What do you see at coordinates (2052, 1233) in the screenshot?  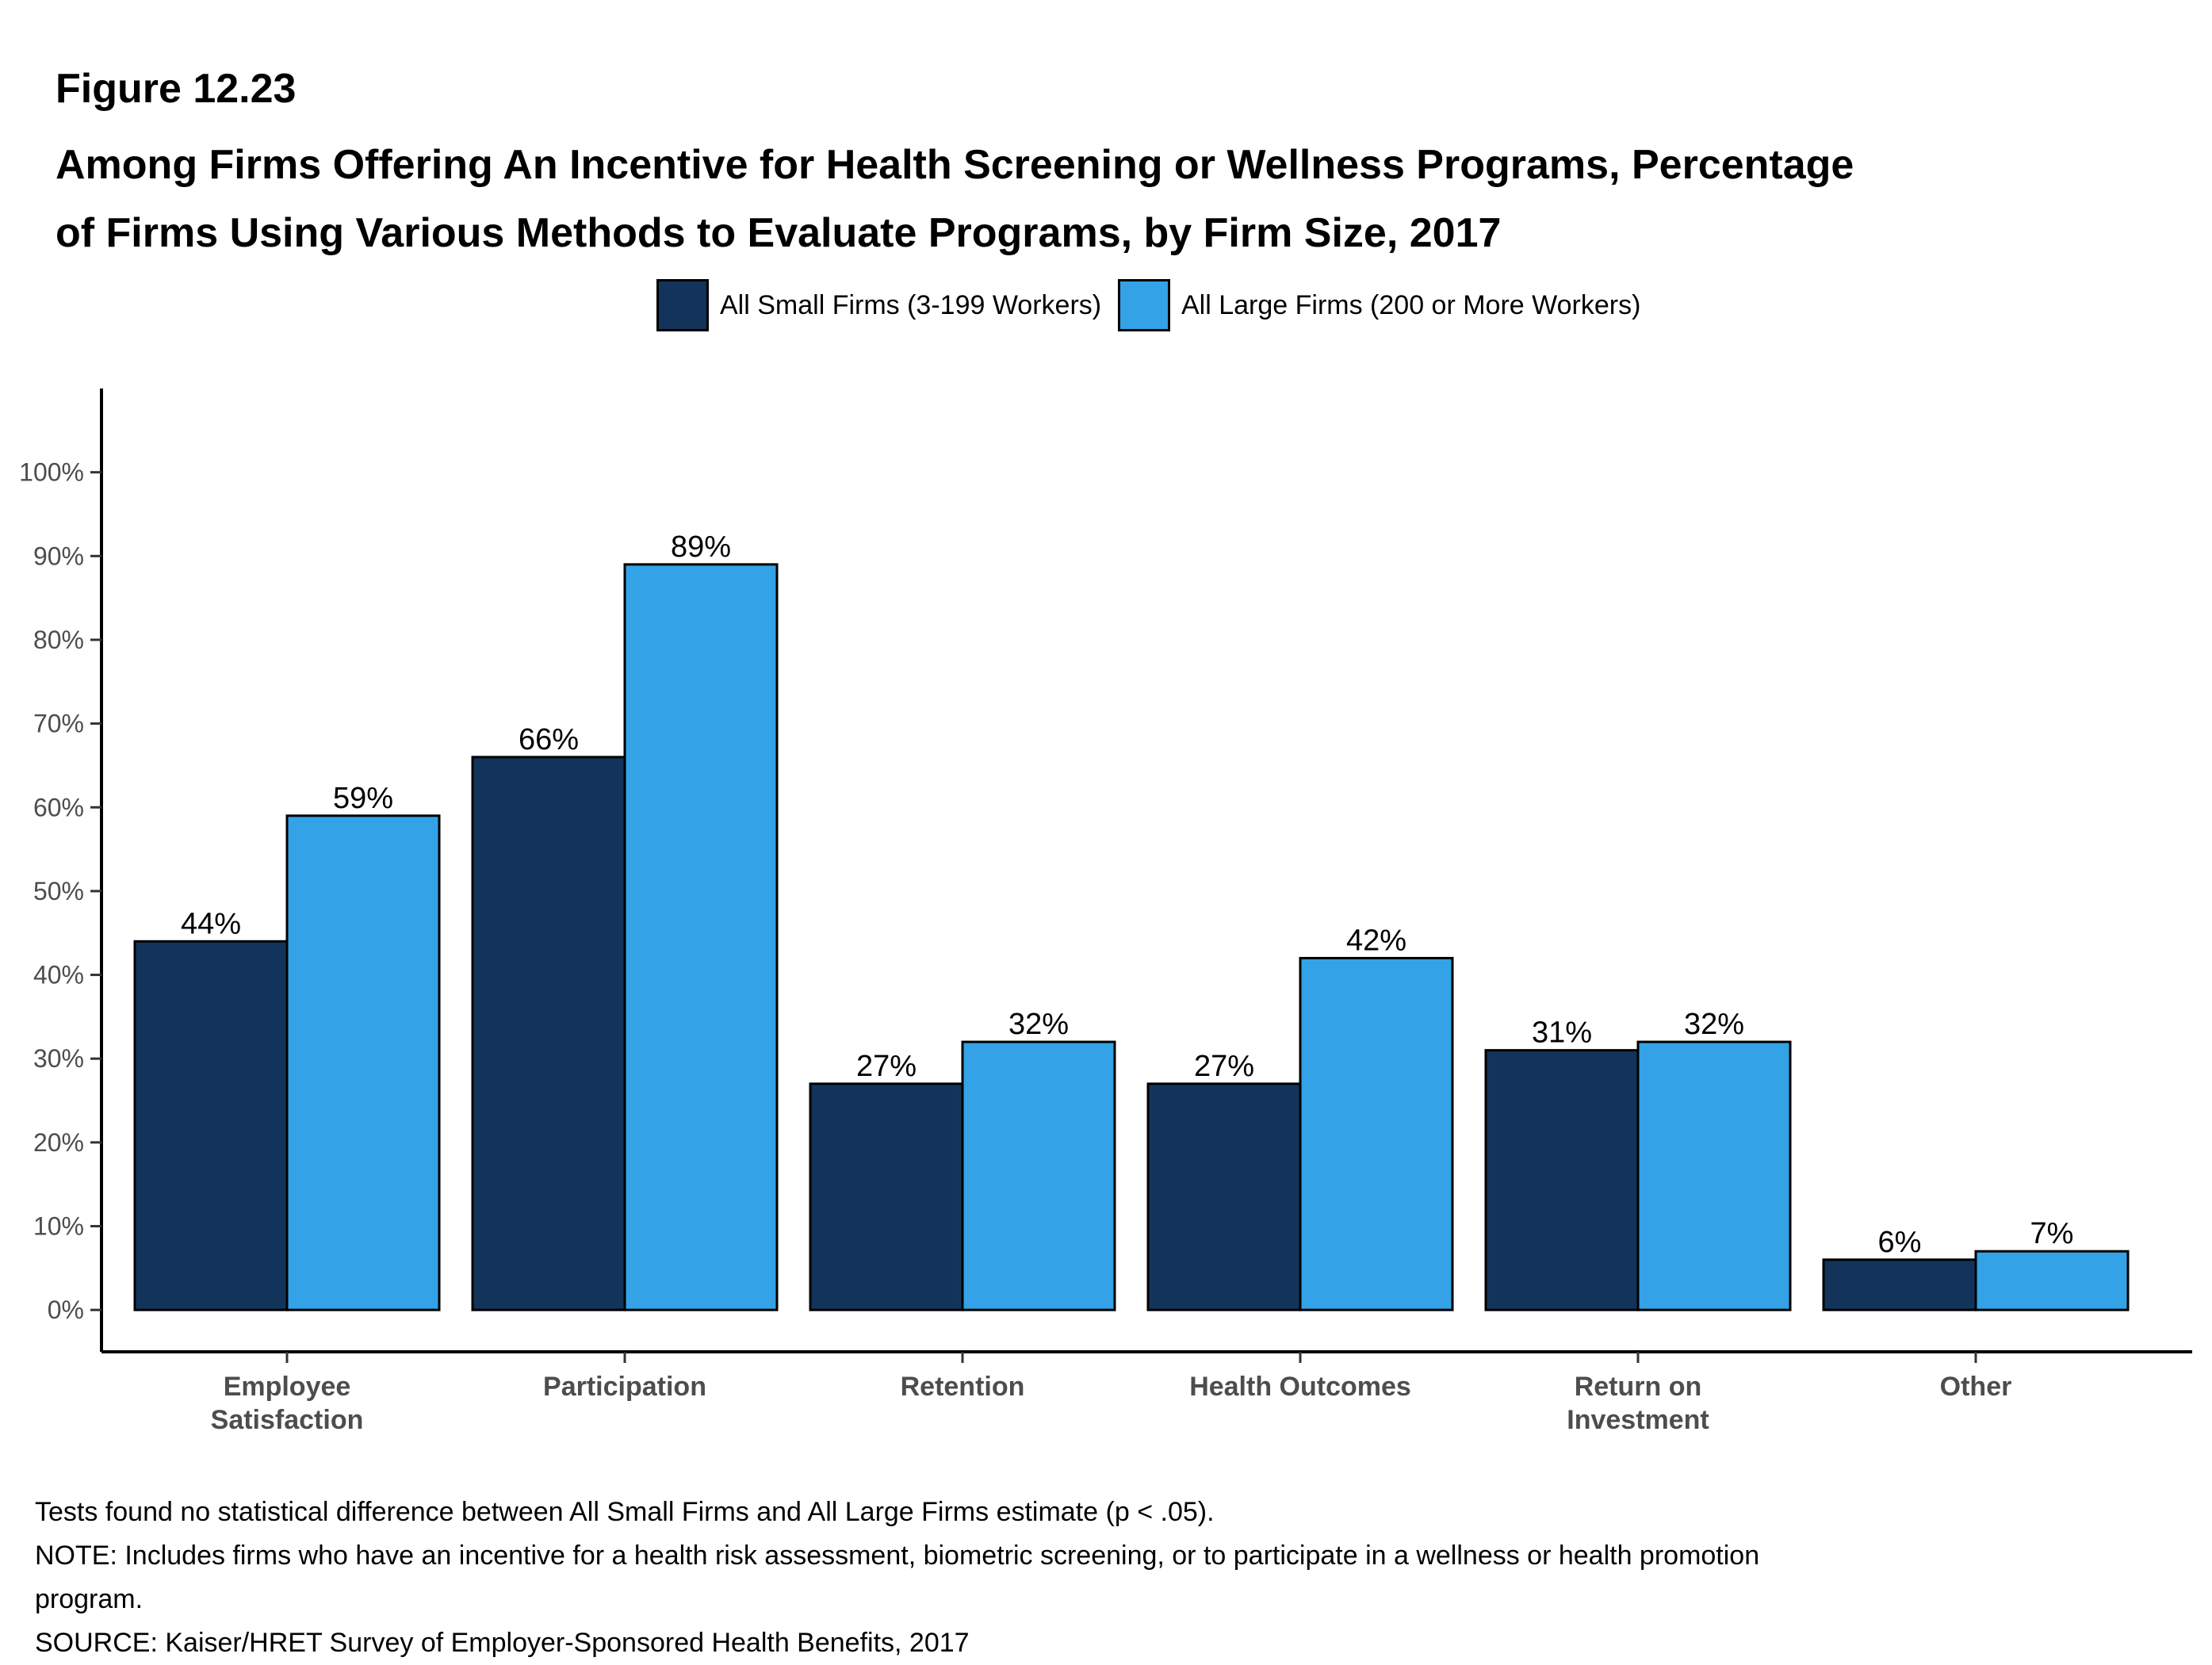 I see `data-label: 7%` at bounding box center [2052, 1233].